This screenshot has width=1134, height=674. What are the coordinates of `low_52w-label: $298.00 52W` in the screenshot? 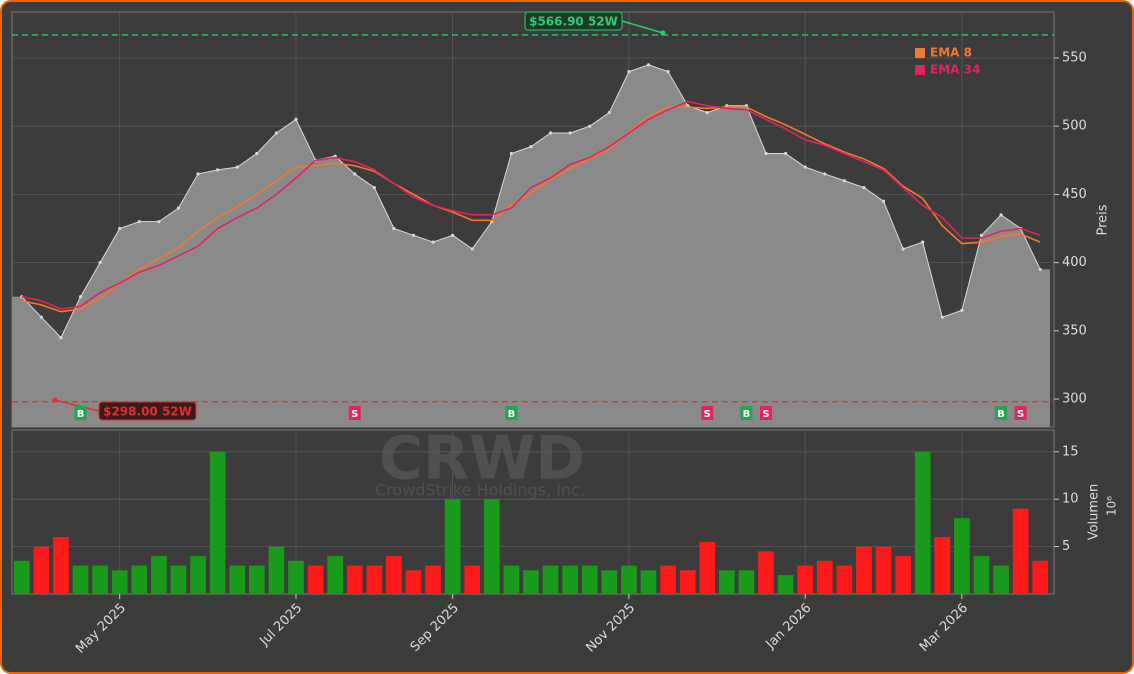 It's located at (147, 412).